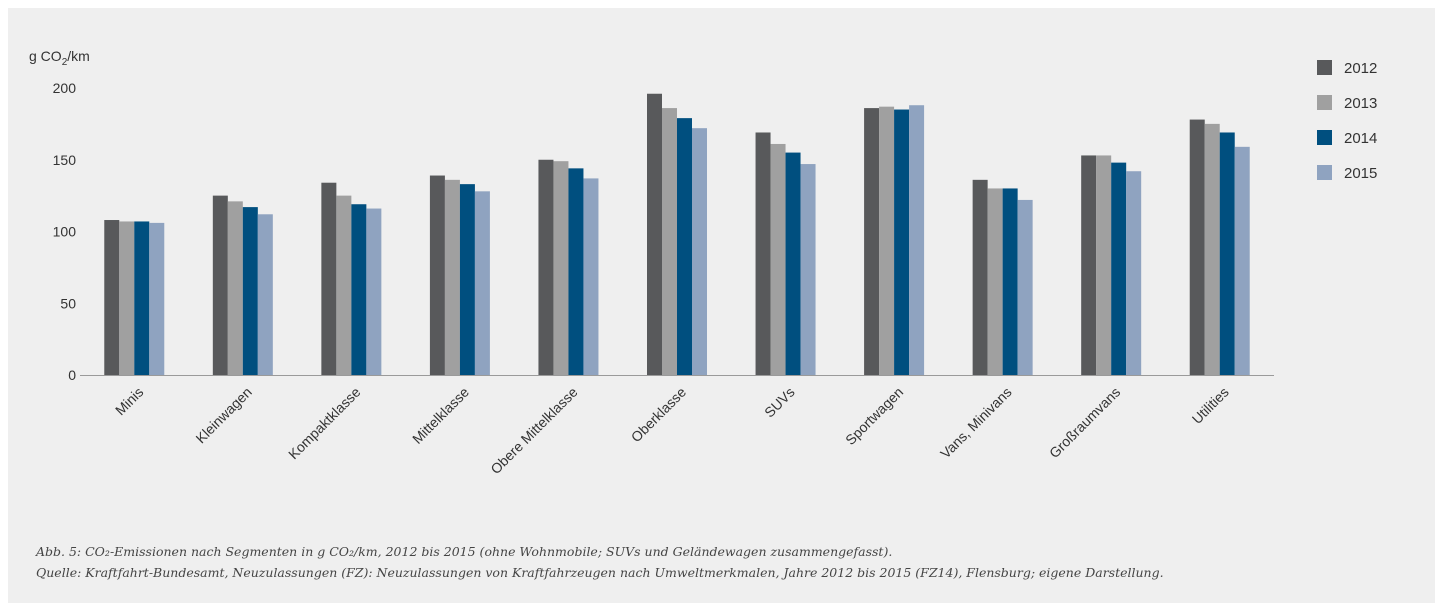 The height and width of the screenshot is (603, 1435). What do you see at coordinates (976, 423) in the screenshot?
I see `x-tick-label: Vans, Minivans` at bounding box center [976, 423].